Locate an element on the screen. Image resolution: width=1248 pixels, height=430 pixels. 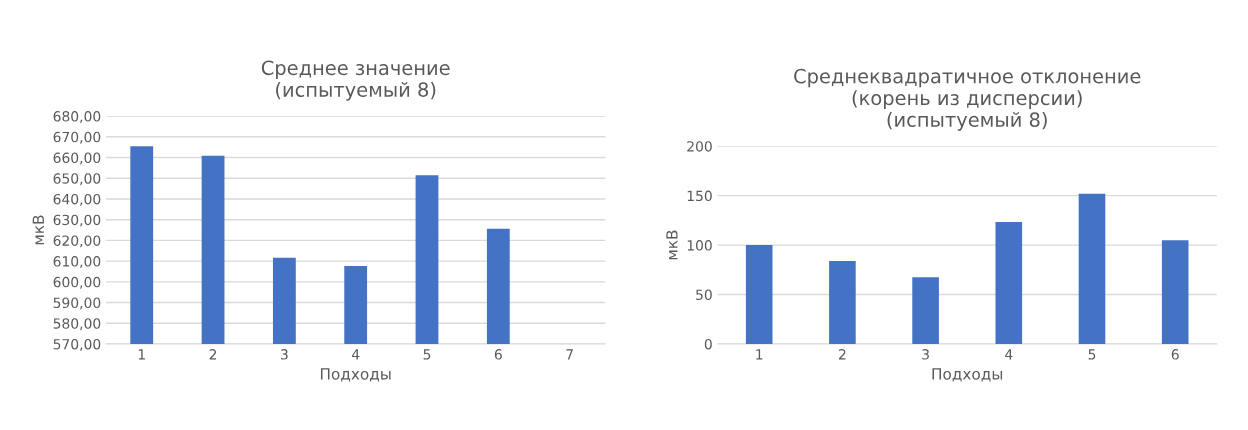
y-tick-label: 200 is located at coordinates (699, 146).